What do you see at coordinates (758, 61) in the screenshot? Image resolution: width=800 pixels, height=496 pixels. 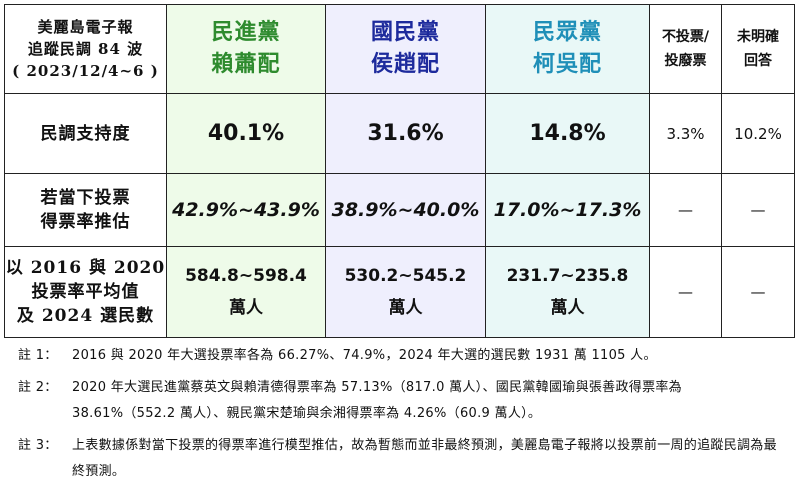 I see `header-undecided-line2: 回答` at bounding box center [758, 61].